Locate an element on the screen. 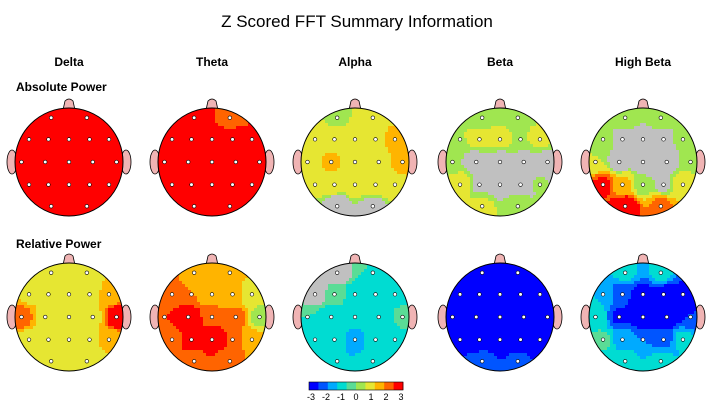  band-label-theta: Theta is located at coordinates (212, 62).